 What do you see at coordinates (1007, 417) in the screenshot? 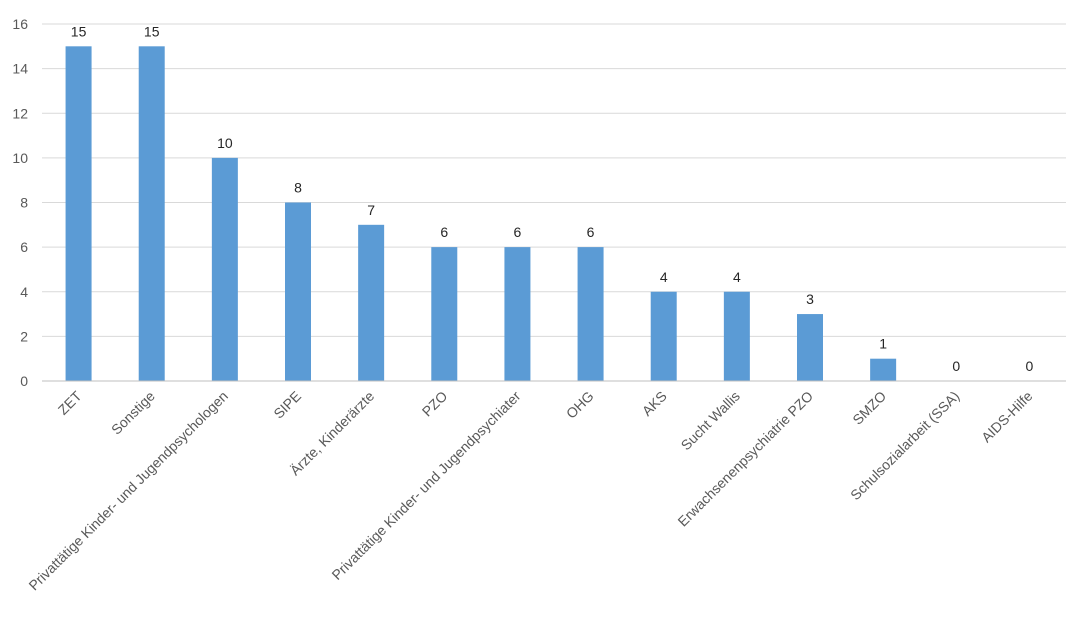
I see `x-category-label: AIDS-Hilfe` at bounding box center [1007, 417].